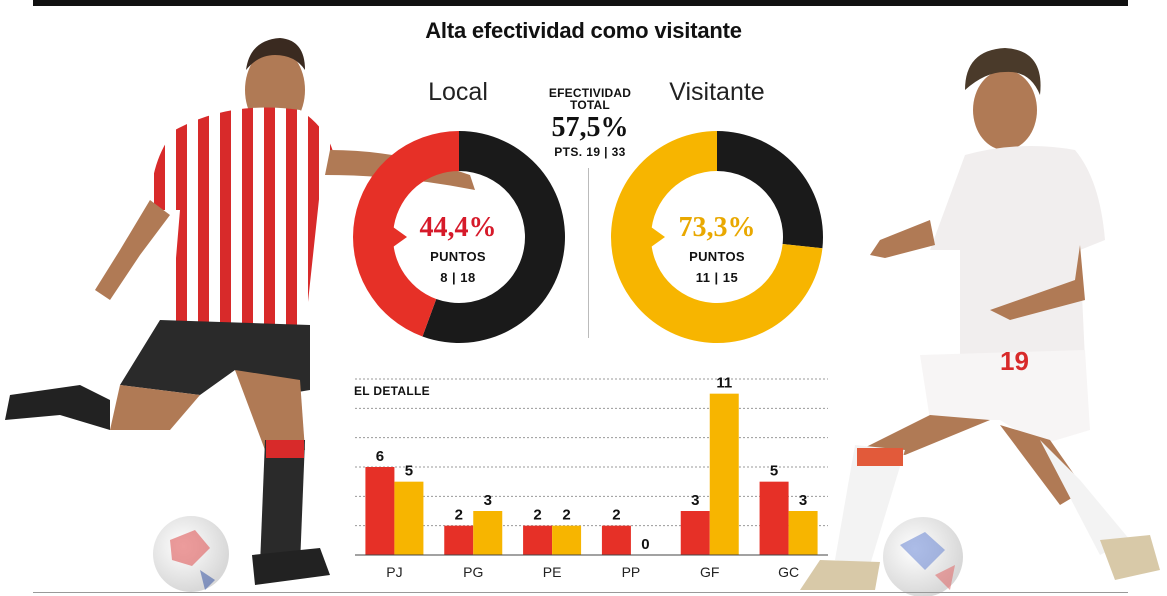  What do you see at coordinates (458, 92) in the screenshot?
I see `local-label: Local` at bounding box center [458, 92].